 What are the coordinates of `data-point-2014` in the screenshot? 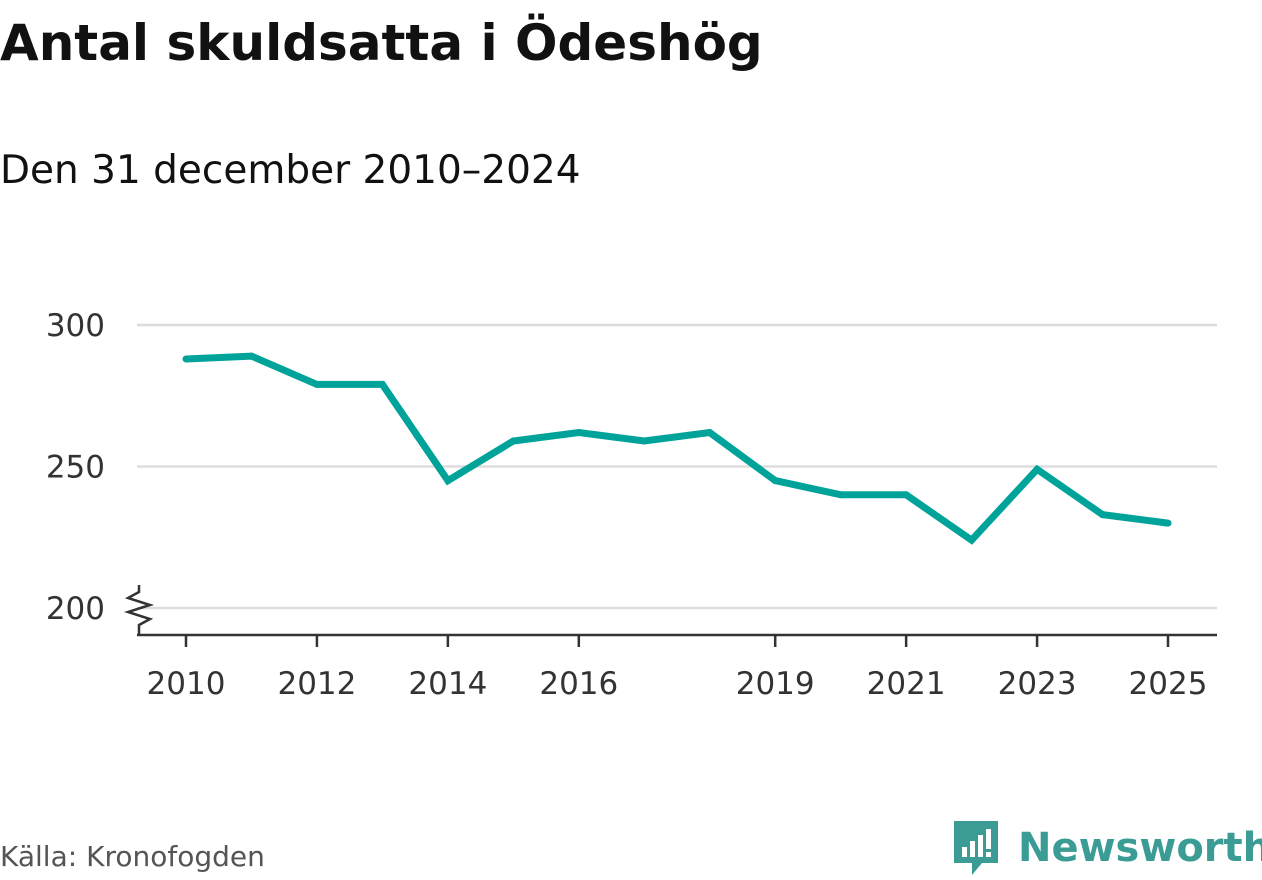 It's located at (448, 481).